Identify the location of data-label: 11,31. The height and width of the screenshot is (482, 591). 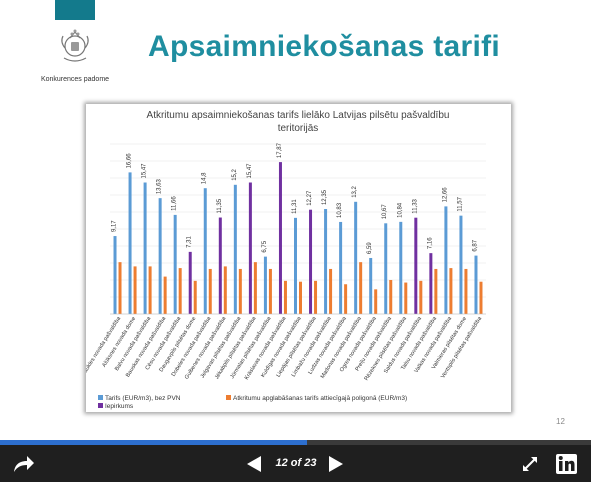
(295, 206).